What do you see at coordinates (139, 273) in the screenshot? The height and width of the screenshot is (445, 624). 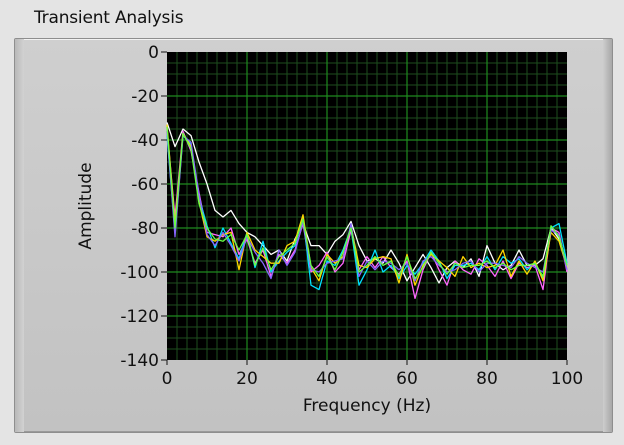 I see `y-tick-label: -100` at bounding box center [139, 273].